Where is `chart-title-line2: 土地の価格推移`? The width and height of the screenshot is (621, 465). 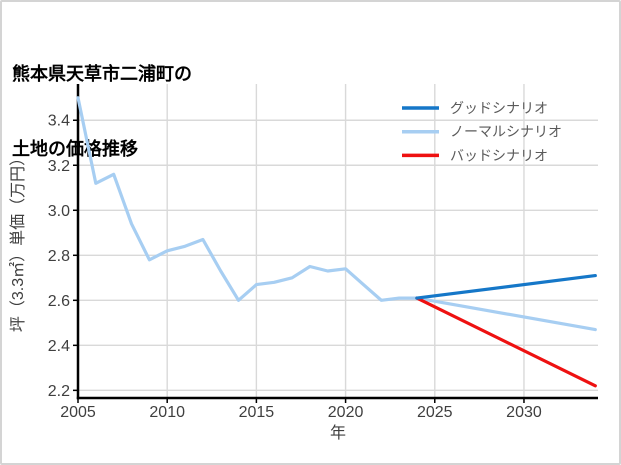 chart-title-line2: 土地の価格推移 is located at coordinates (75, 149).